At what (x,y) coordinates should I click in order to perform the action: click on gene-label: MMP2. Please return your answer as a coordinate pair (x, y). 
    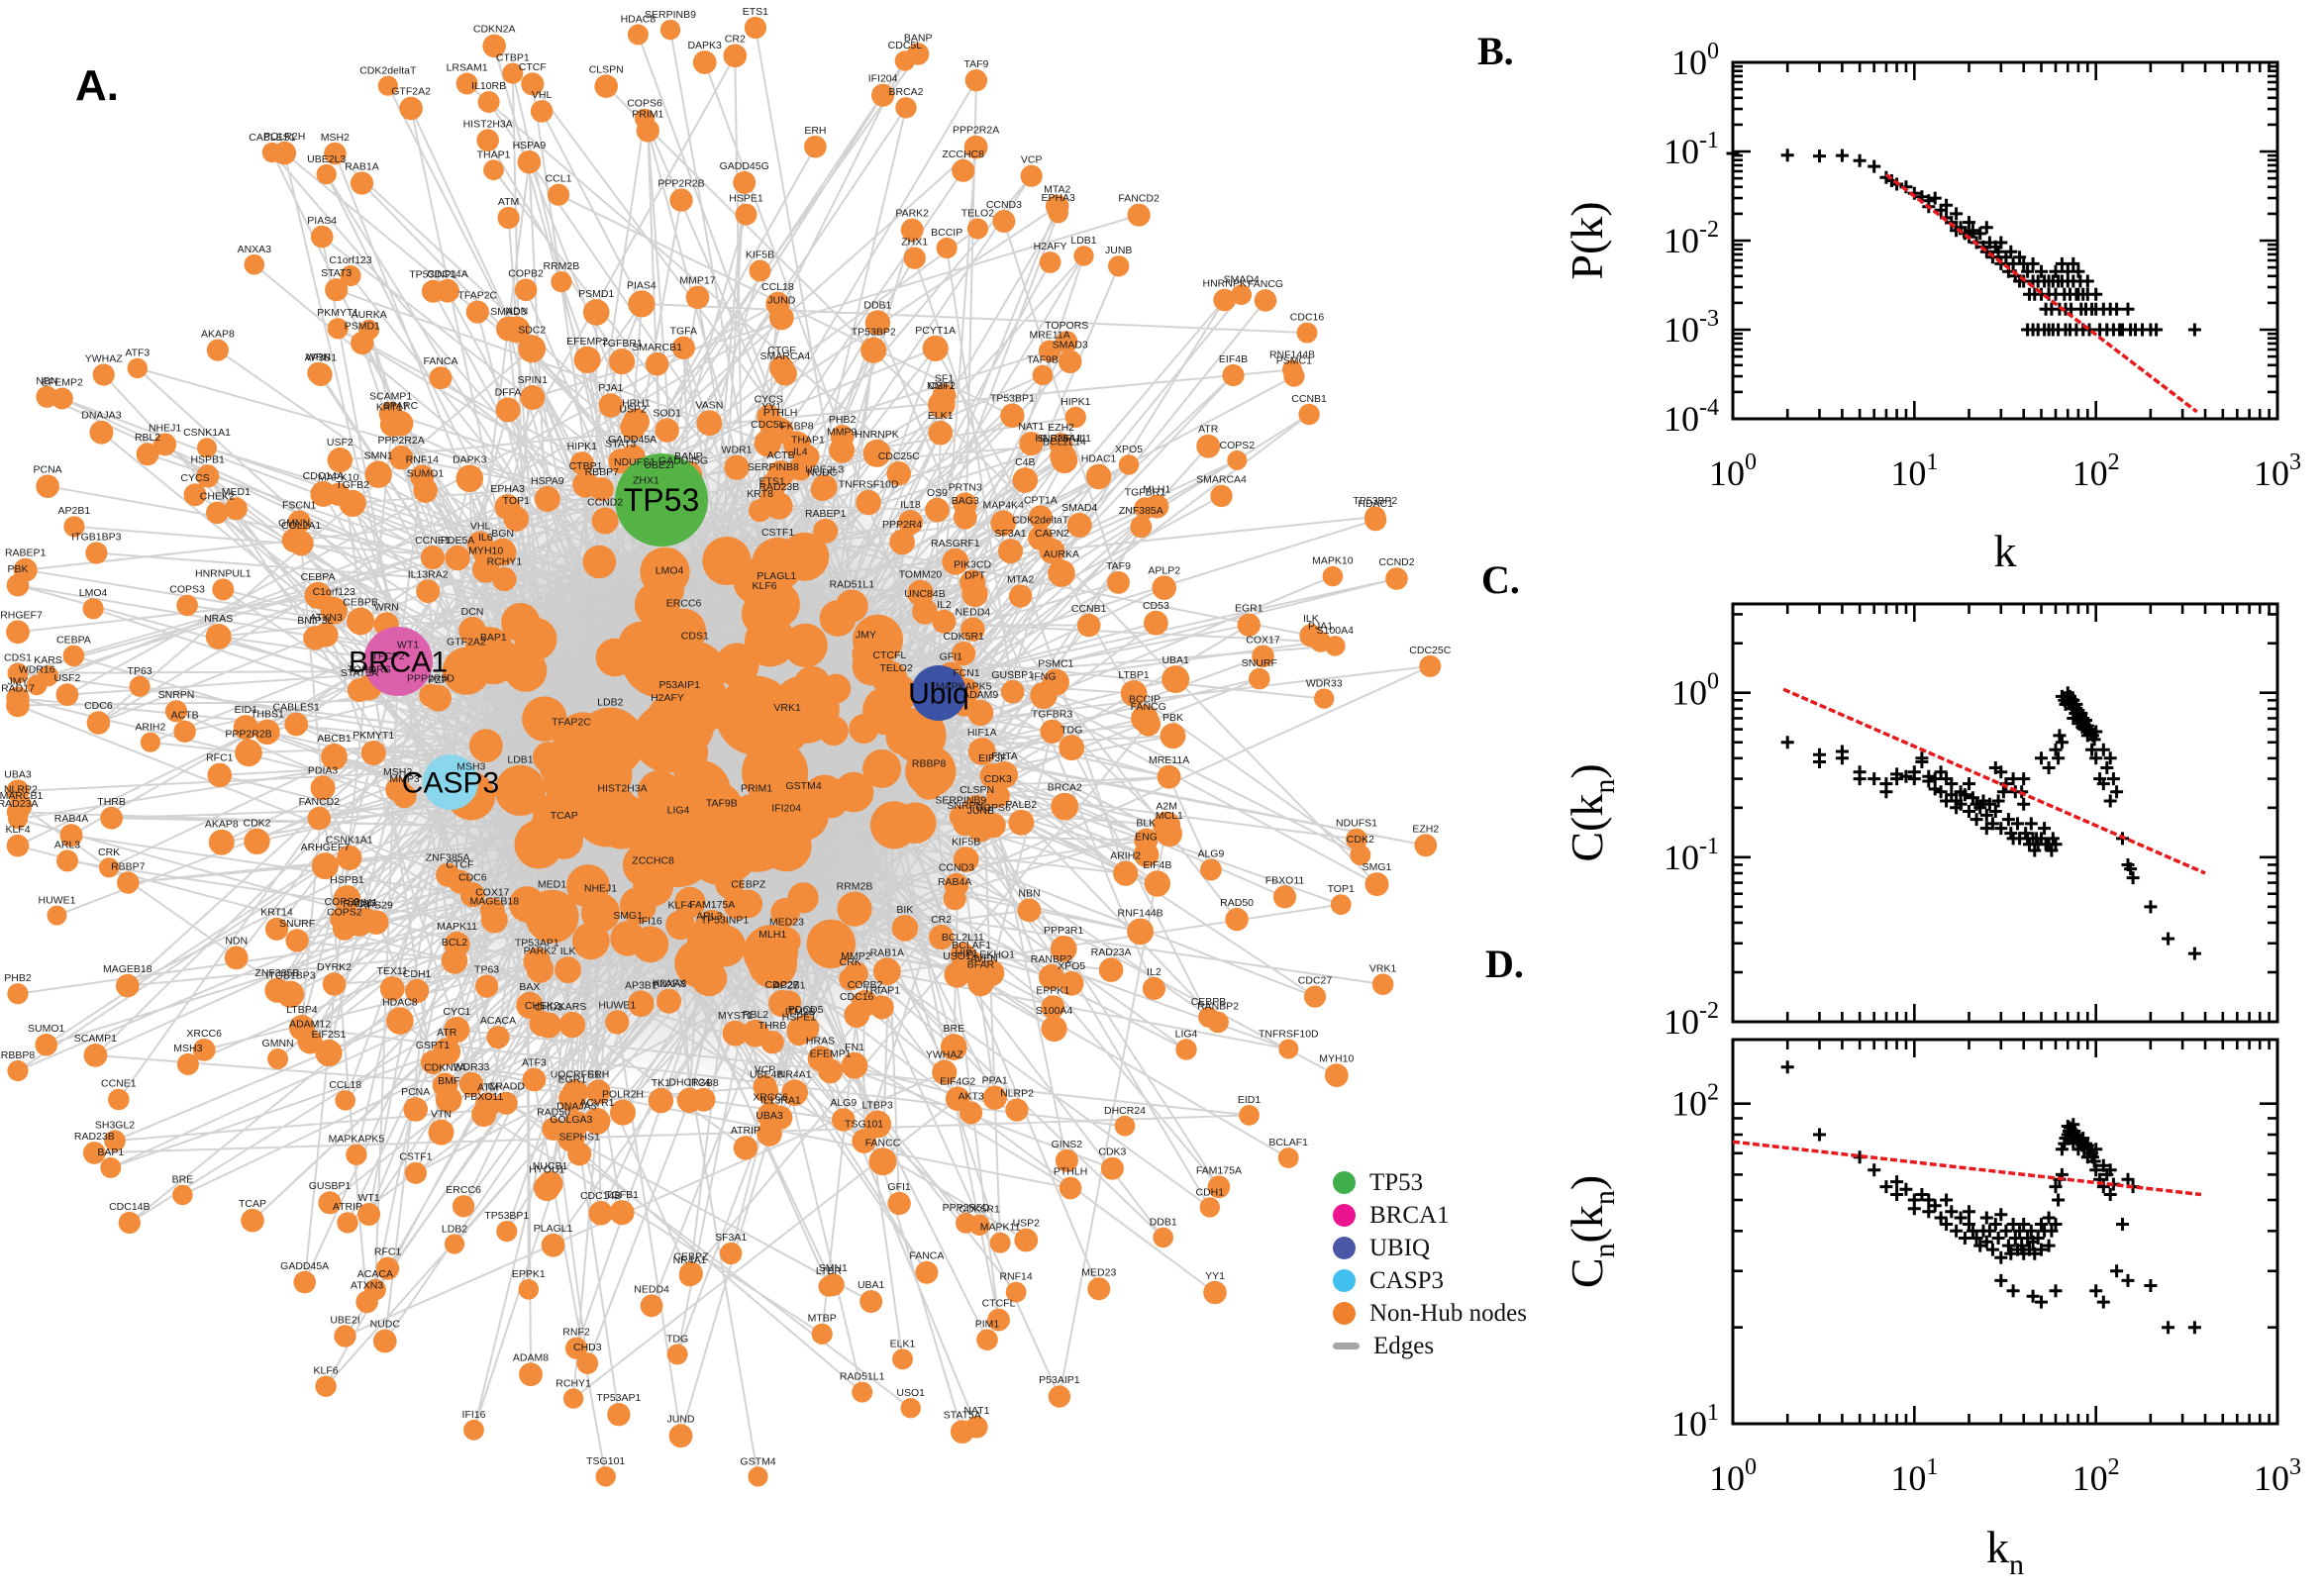
    Looking at the image, I should click on (856, 956).